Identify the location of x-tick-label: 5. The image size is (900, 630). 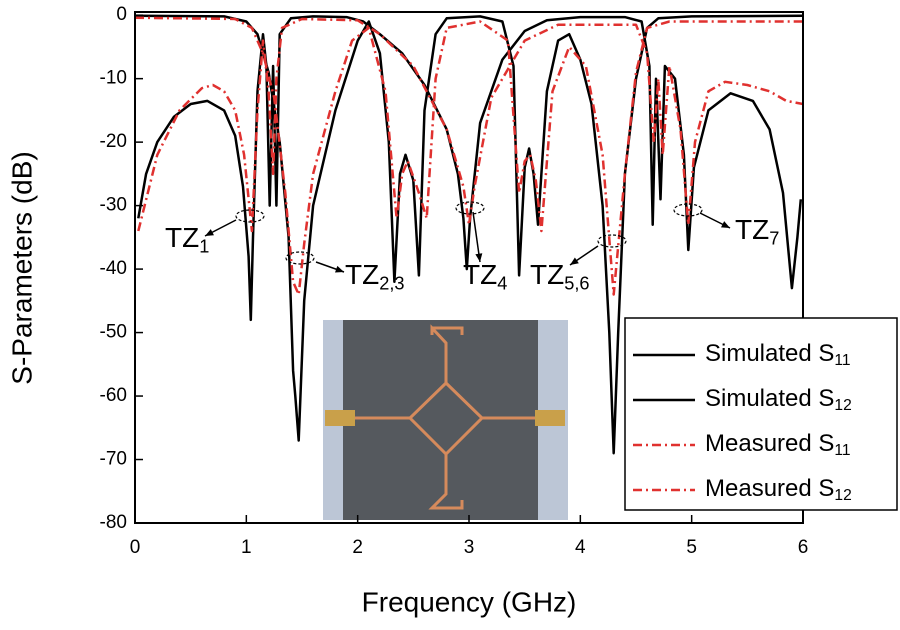
(691, 547).